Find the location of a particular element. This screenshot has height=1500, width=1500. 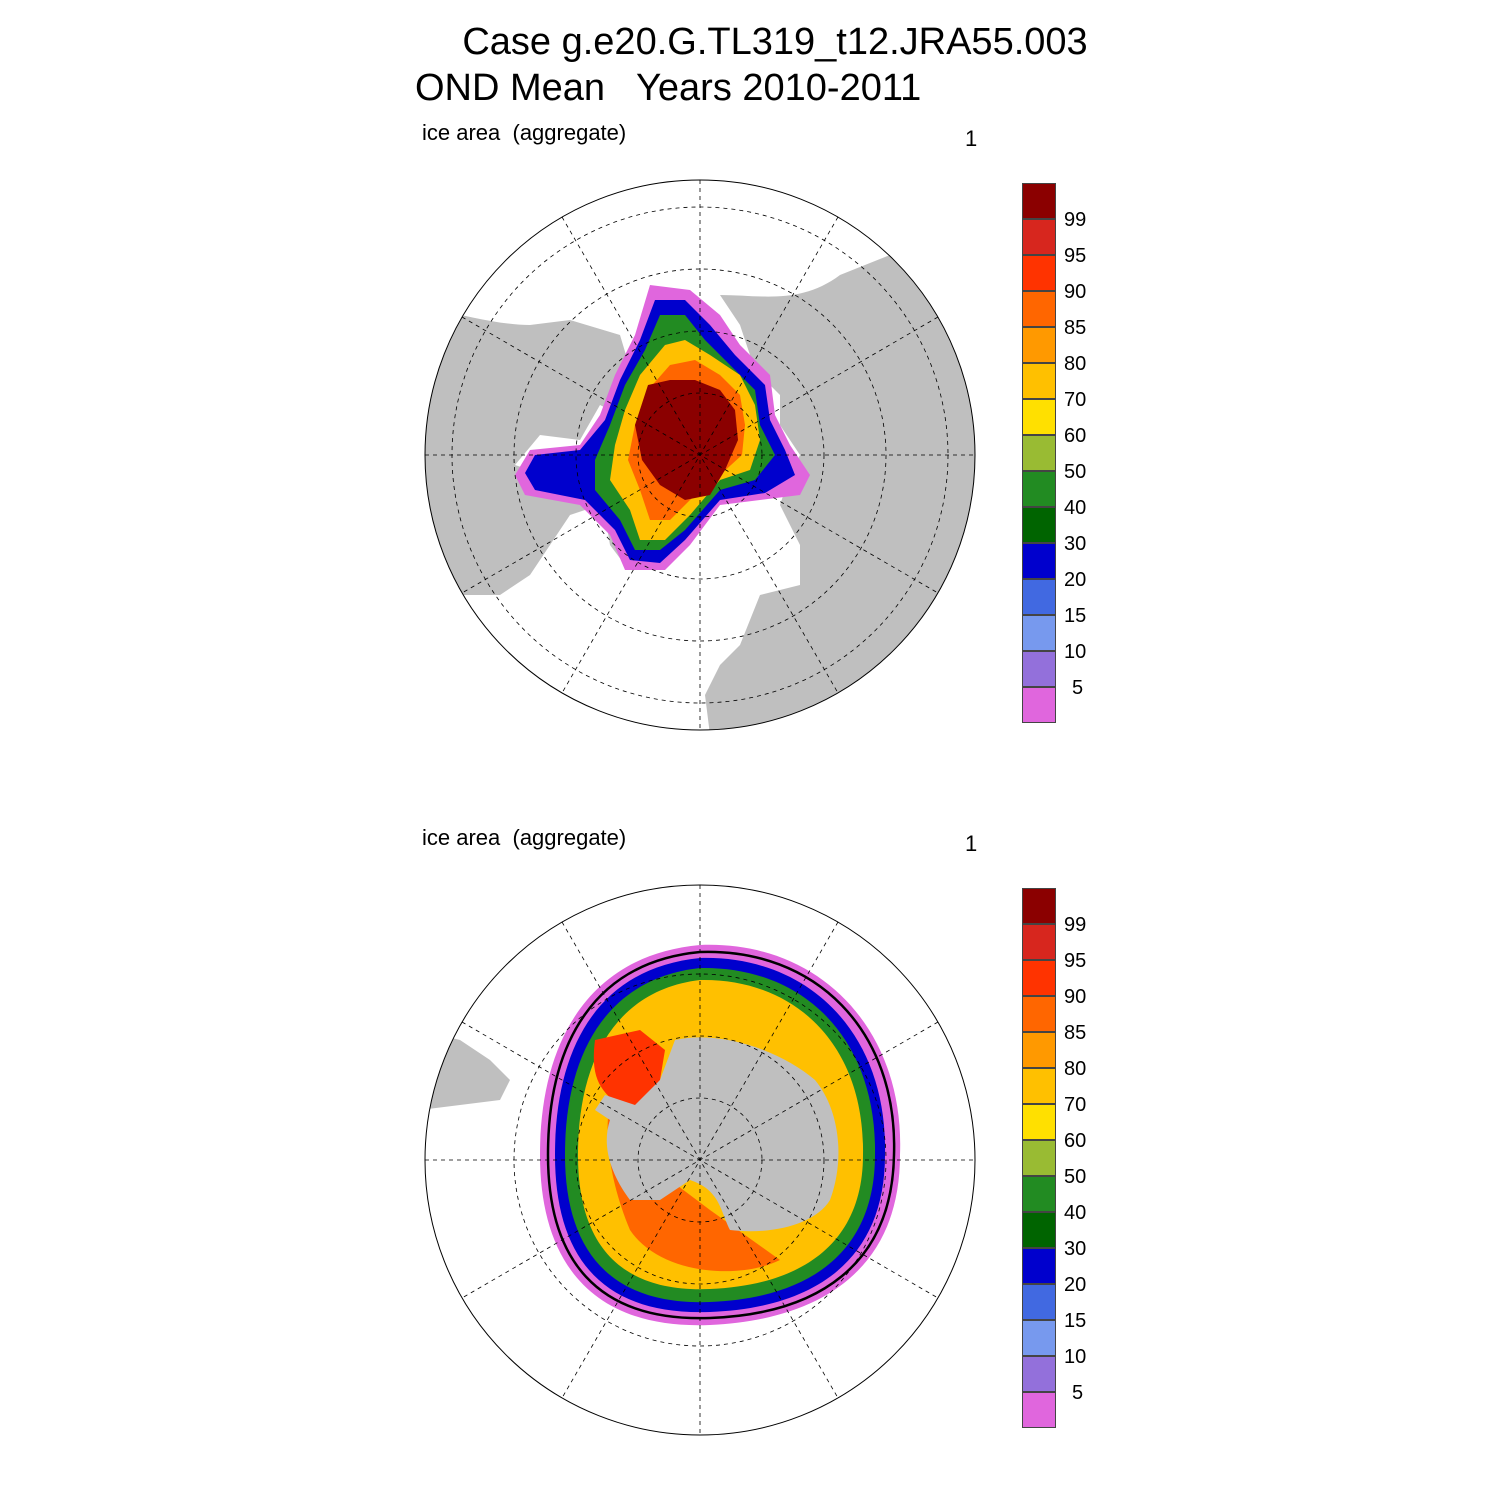

north-colorbar-label: 60 is located at coordinates (1075, 436).